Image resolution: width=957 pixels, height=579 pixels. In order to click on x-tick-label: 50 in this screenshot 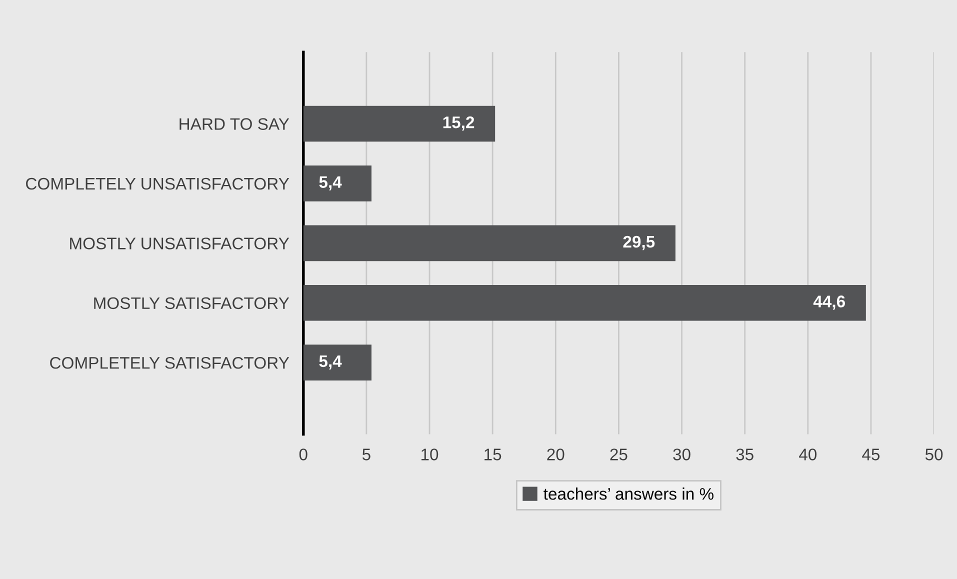, I will do `click(934, 454)`.